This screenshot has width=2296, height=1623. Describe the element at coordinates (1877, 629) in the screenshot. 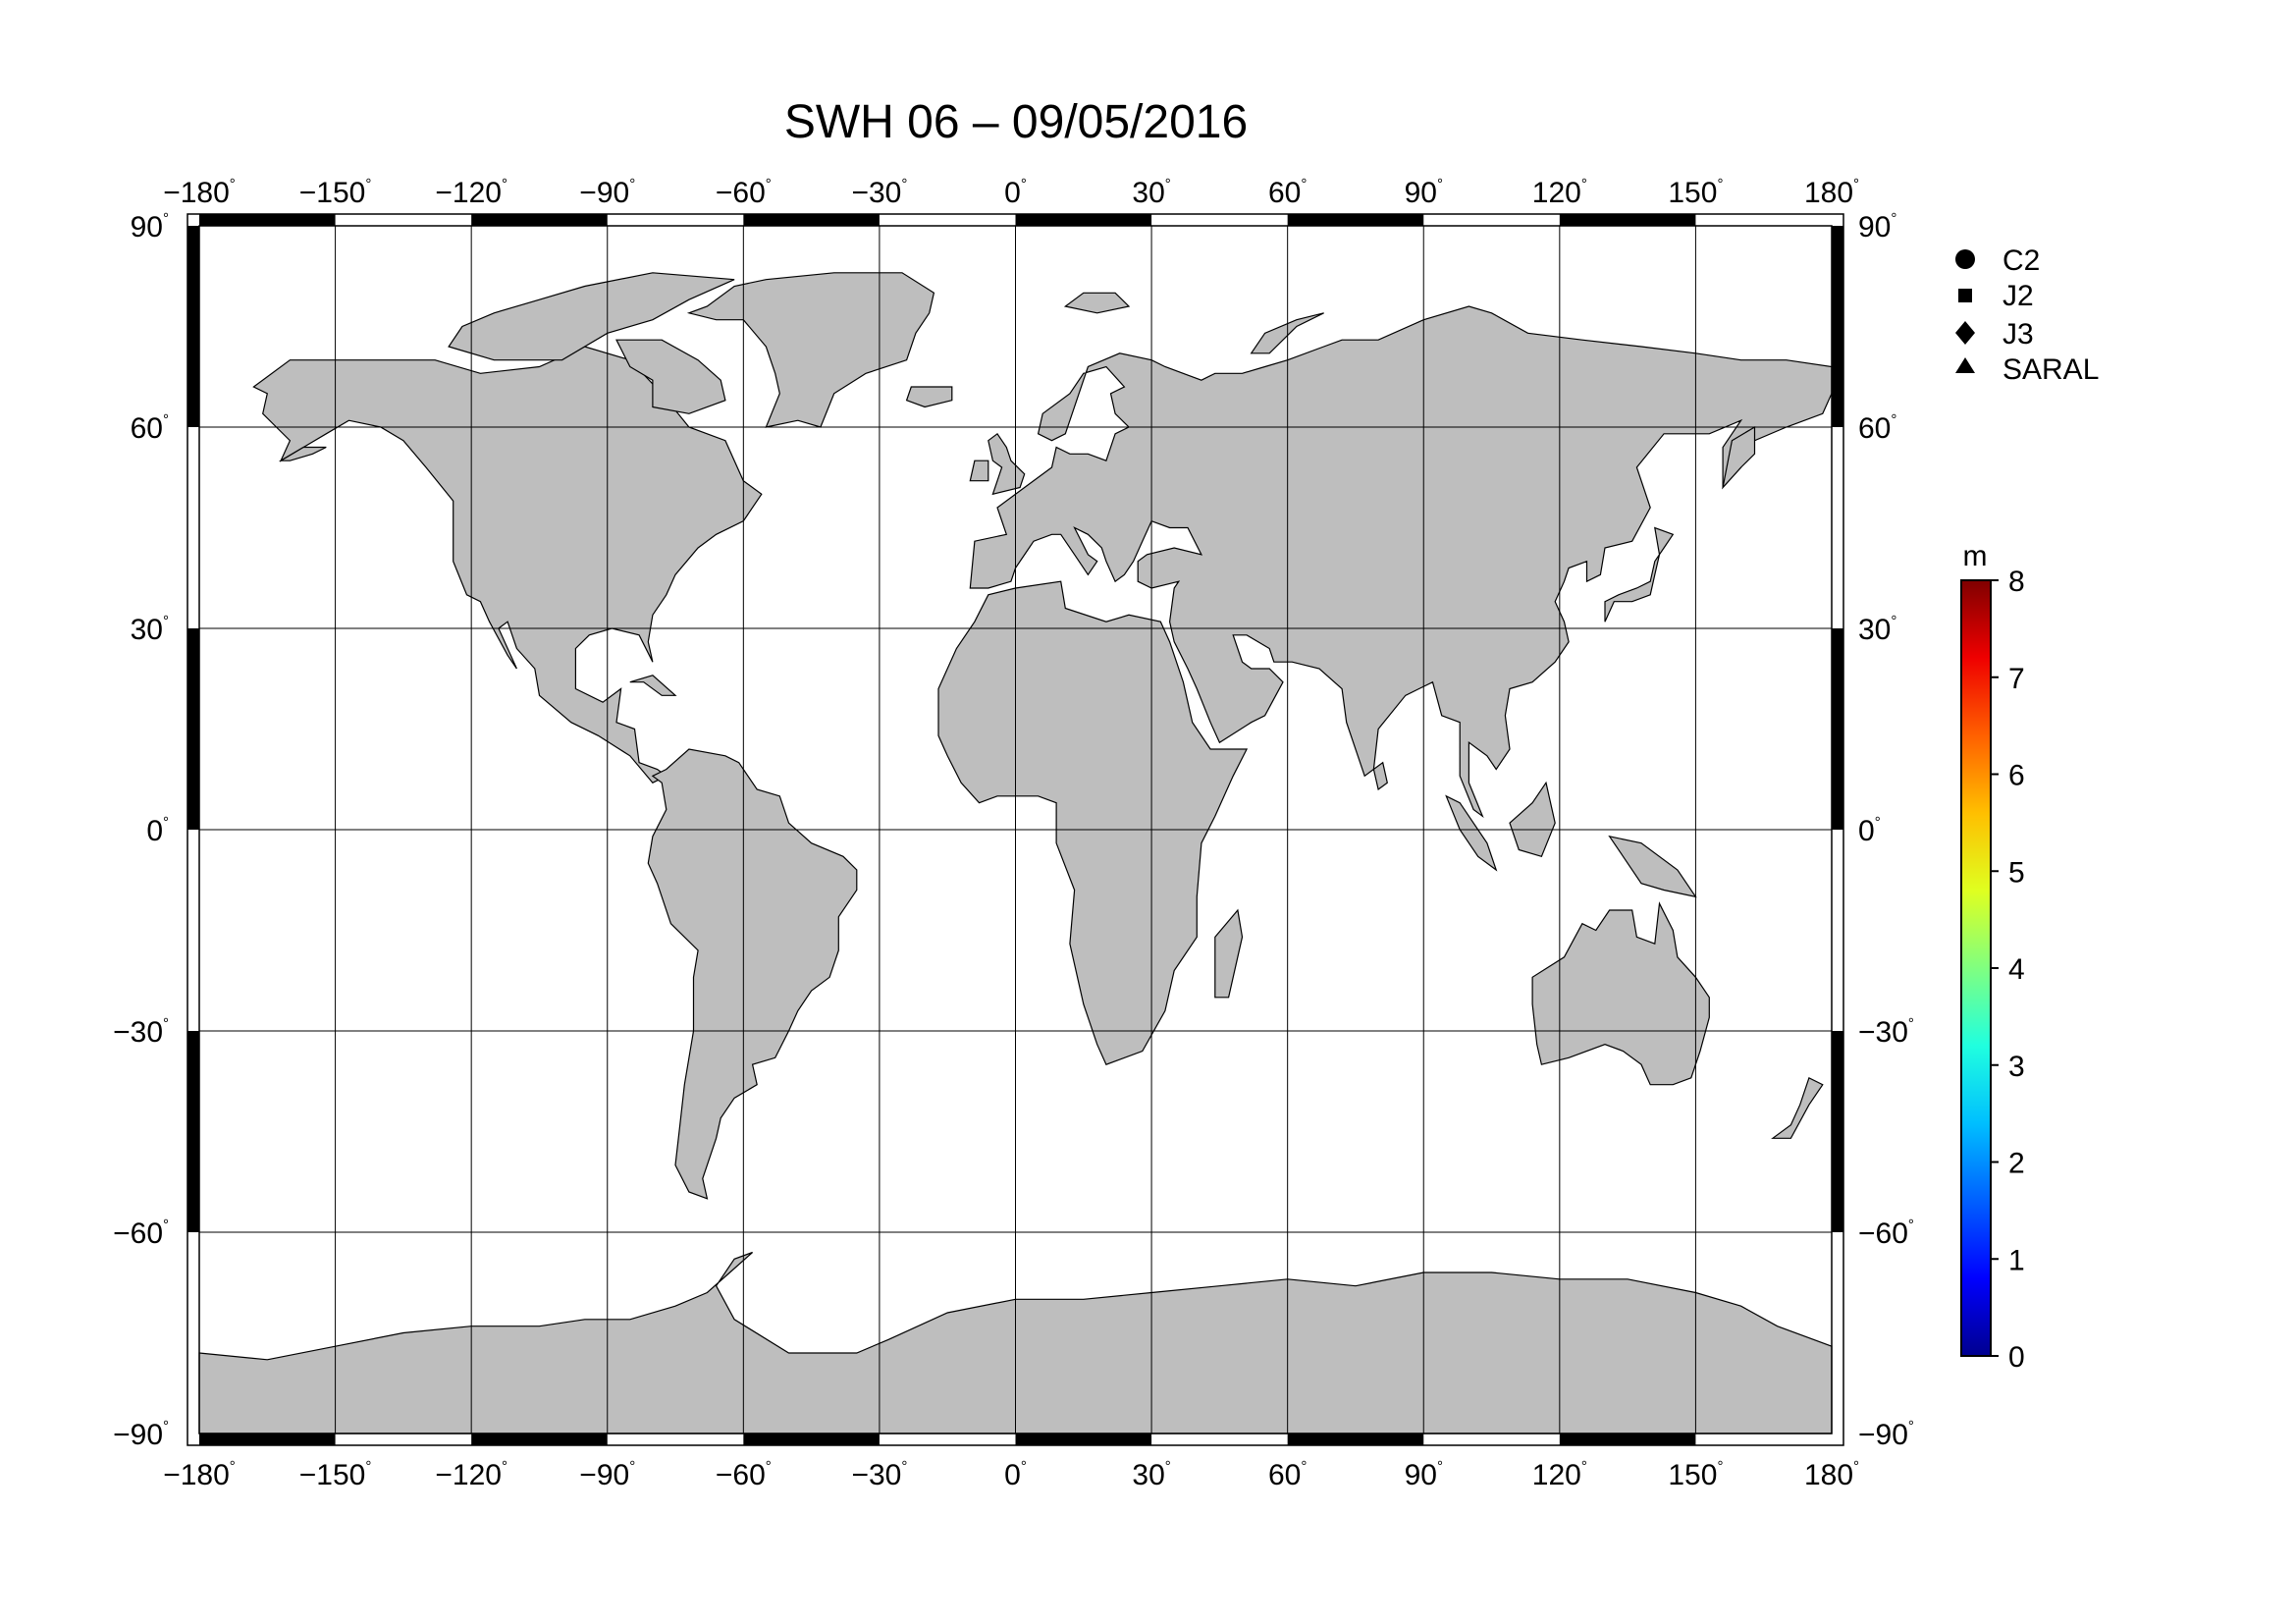

I see `lat-tick-label-right: 30°` at that location.